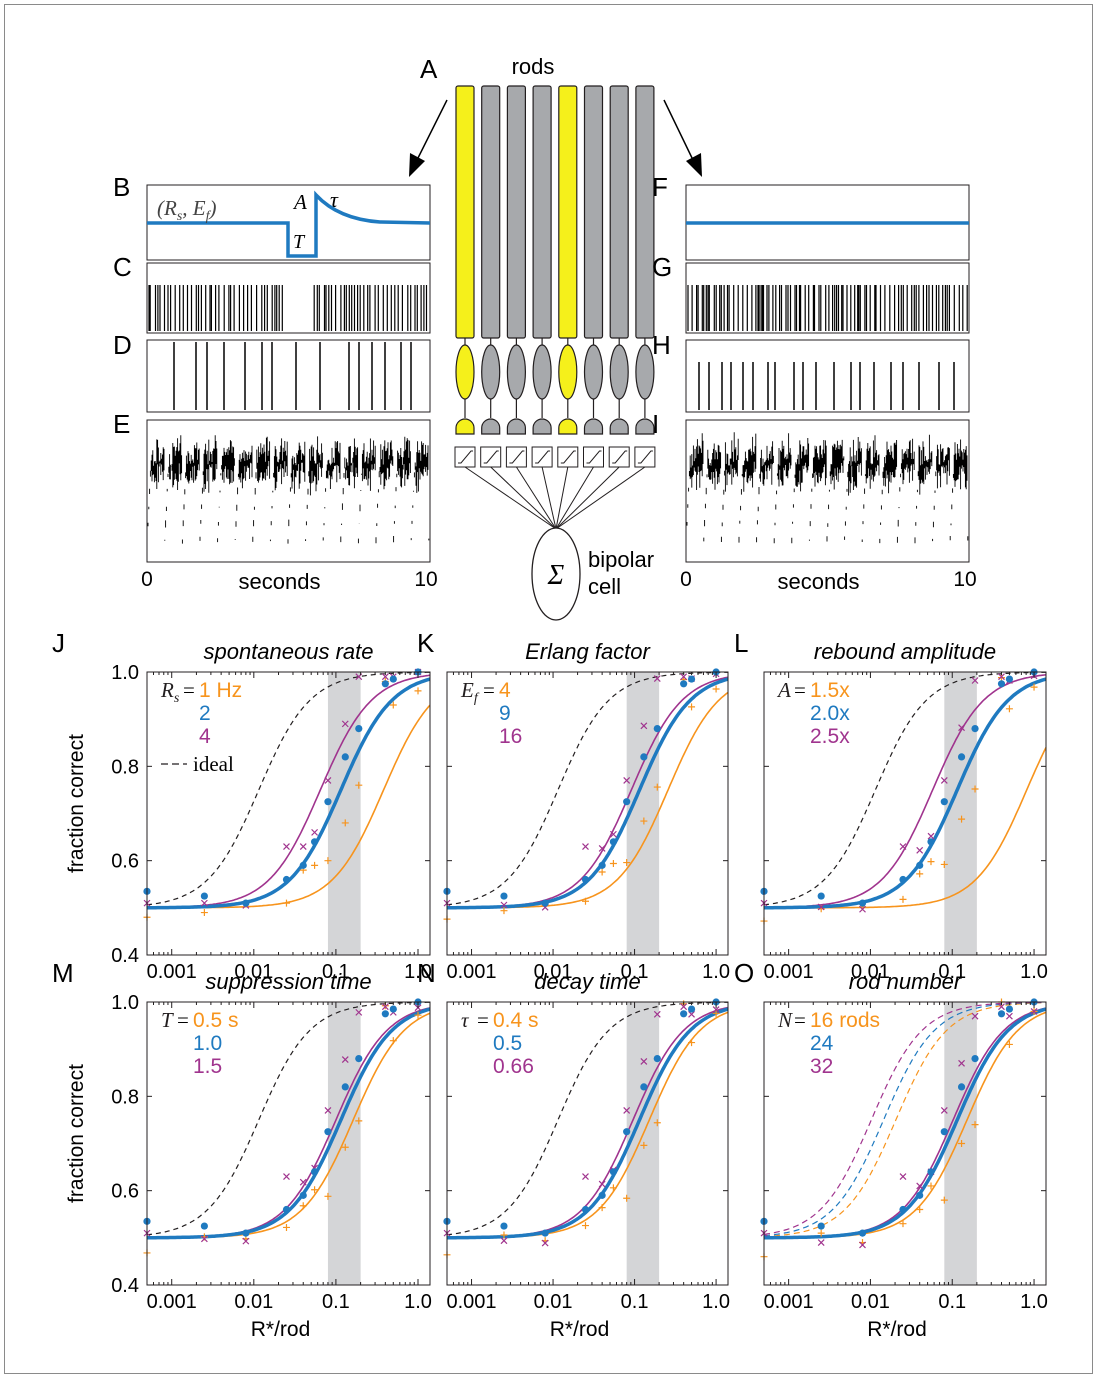  I want to click on fit-curve-orange, so click(905, 1125).